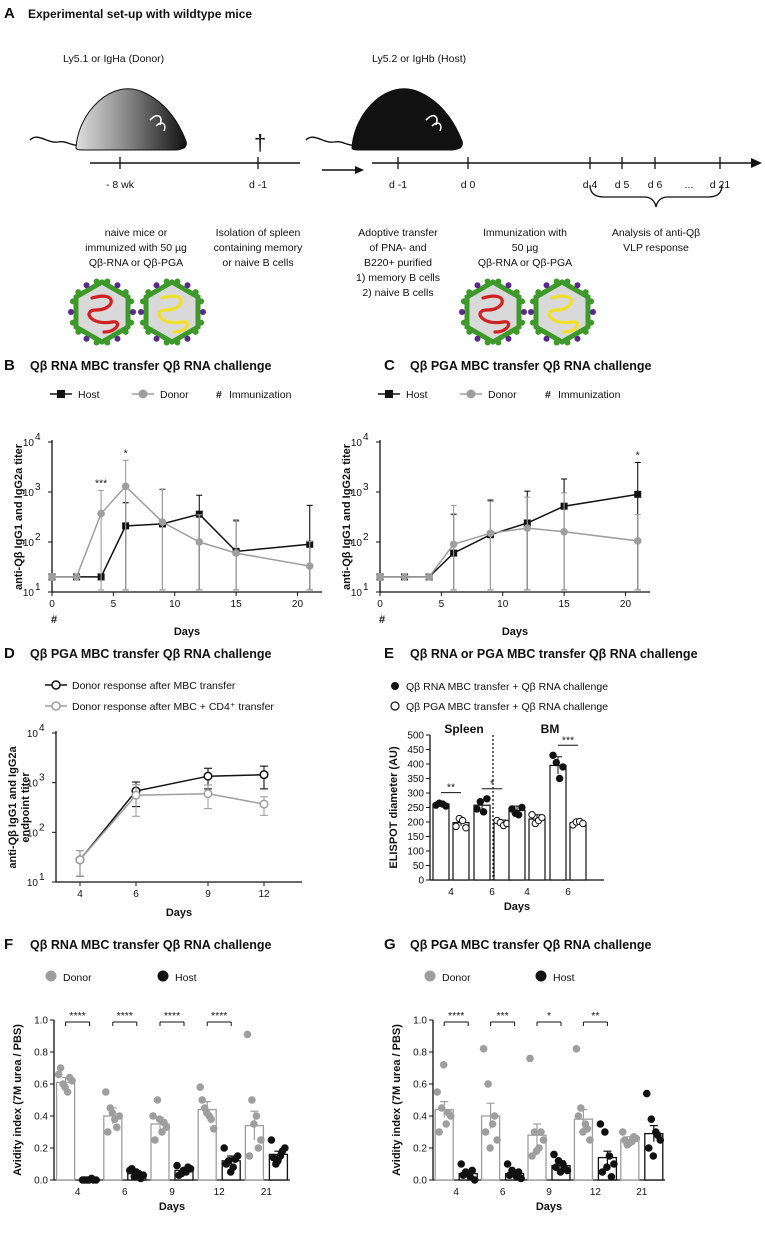 This screenshot has width=765, height=1237. Describe the element at coordinates (420, 1117) in the screenshot. I see `y-tick-label: 0.4` at that location.